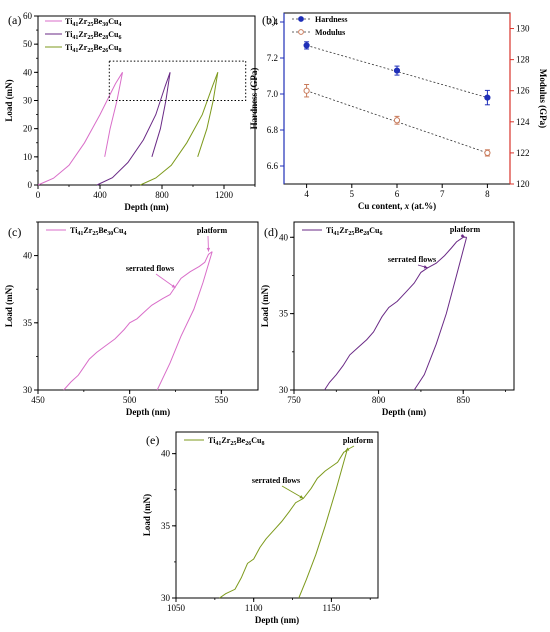 This screenshot has height=632, width=550. I want to click on x-tick-label: 8, so click(487, 194).